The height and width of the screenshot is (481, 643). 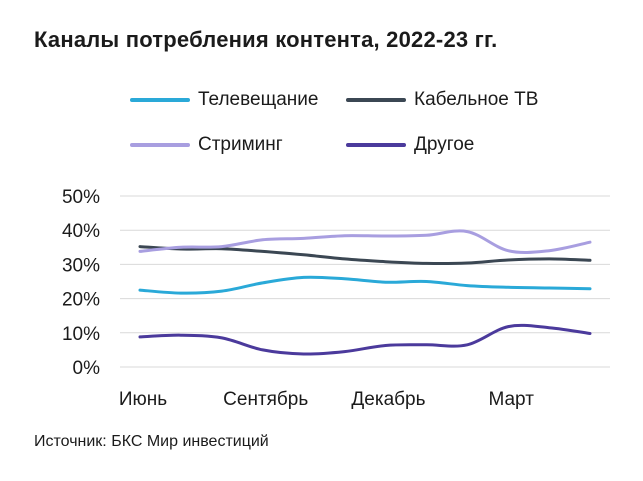 I want to click on series-line-other, so click(x=365, y=339).